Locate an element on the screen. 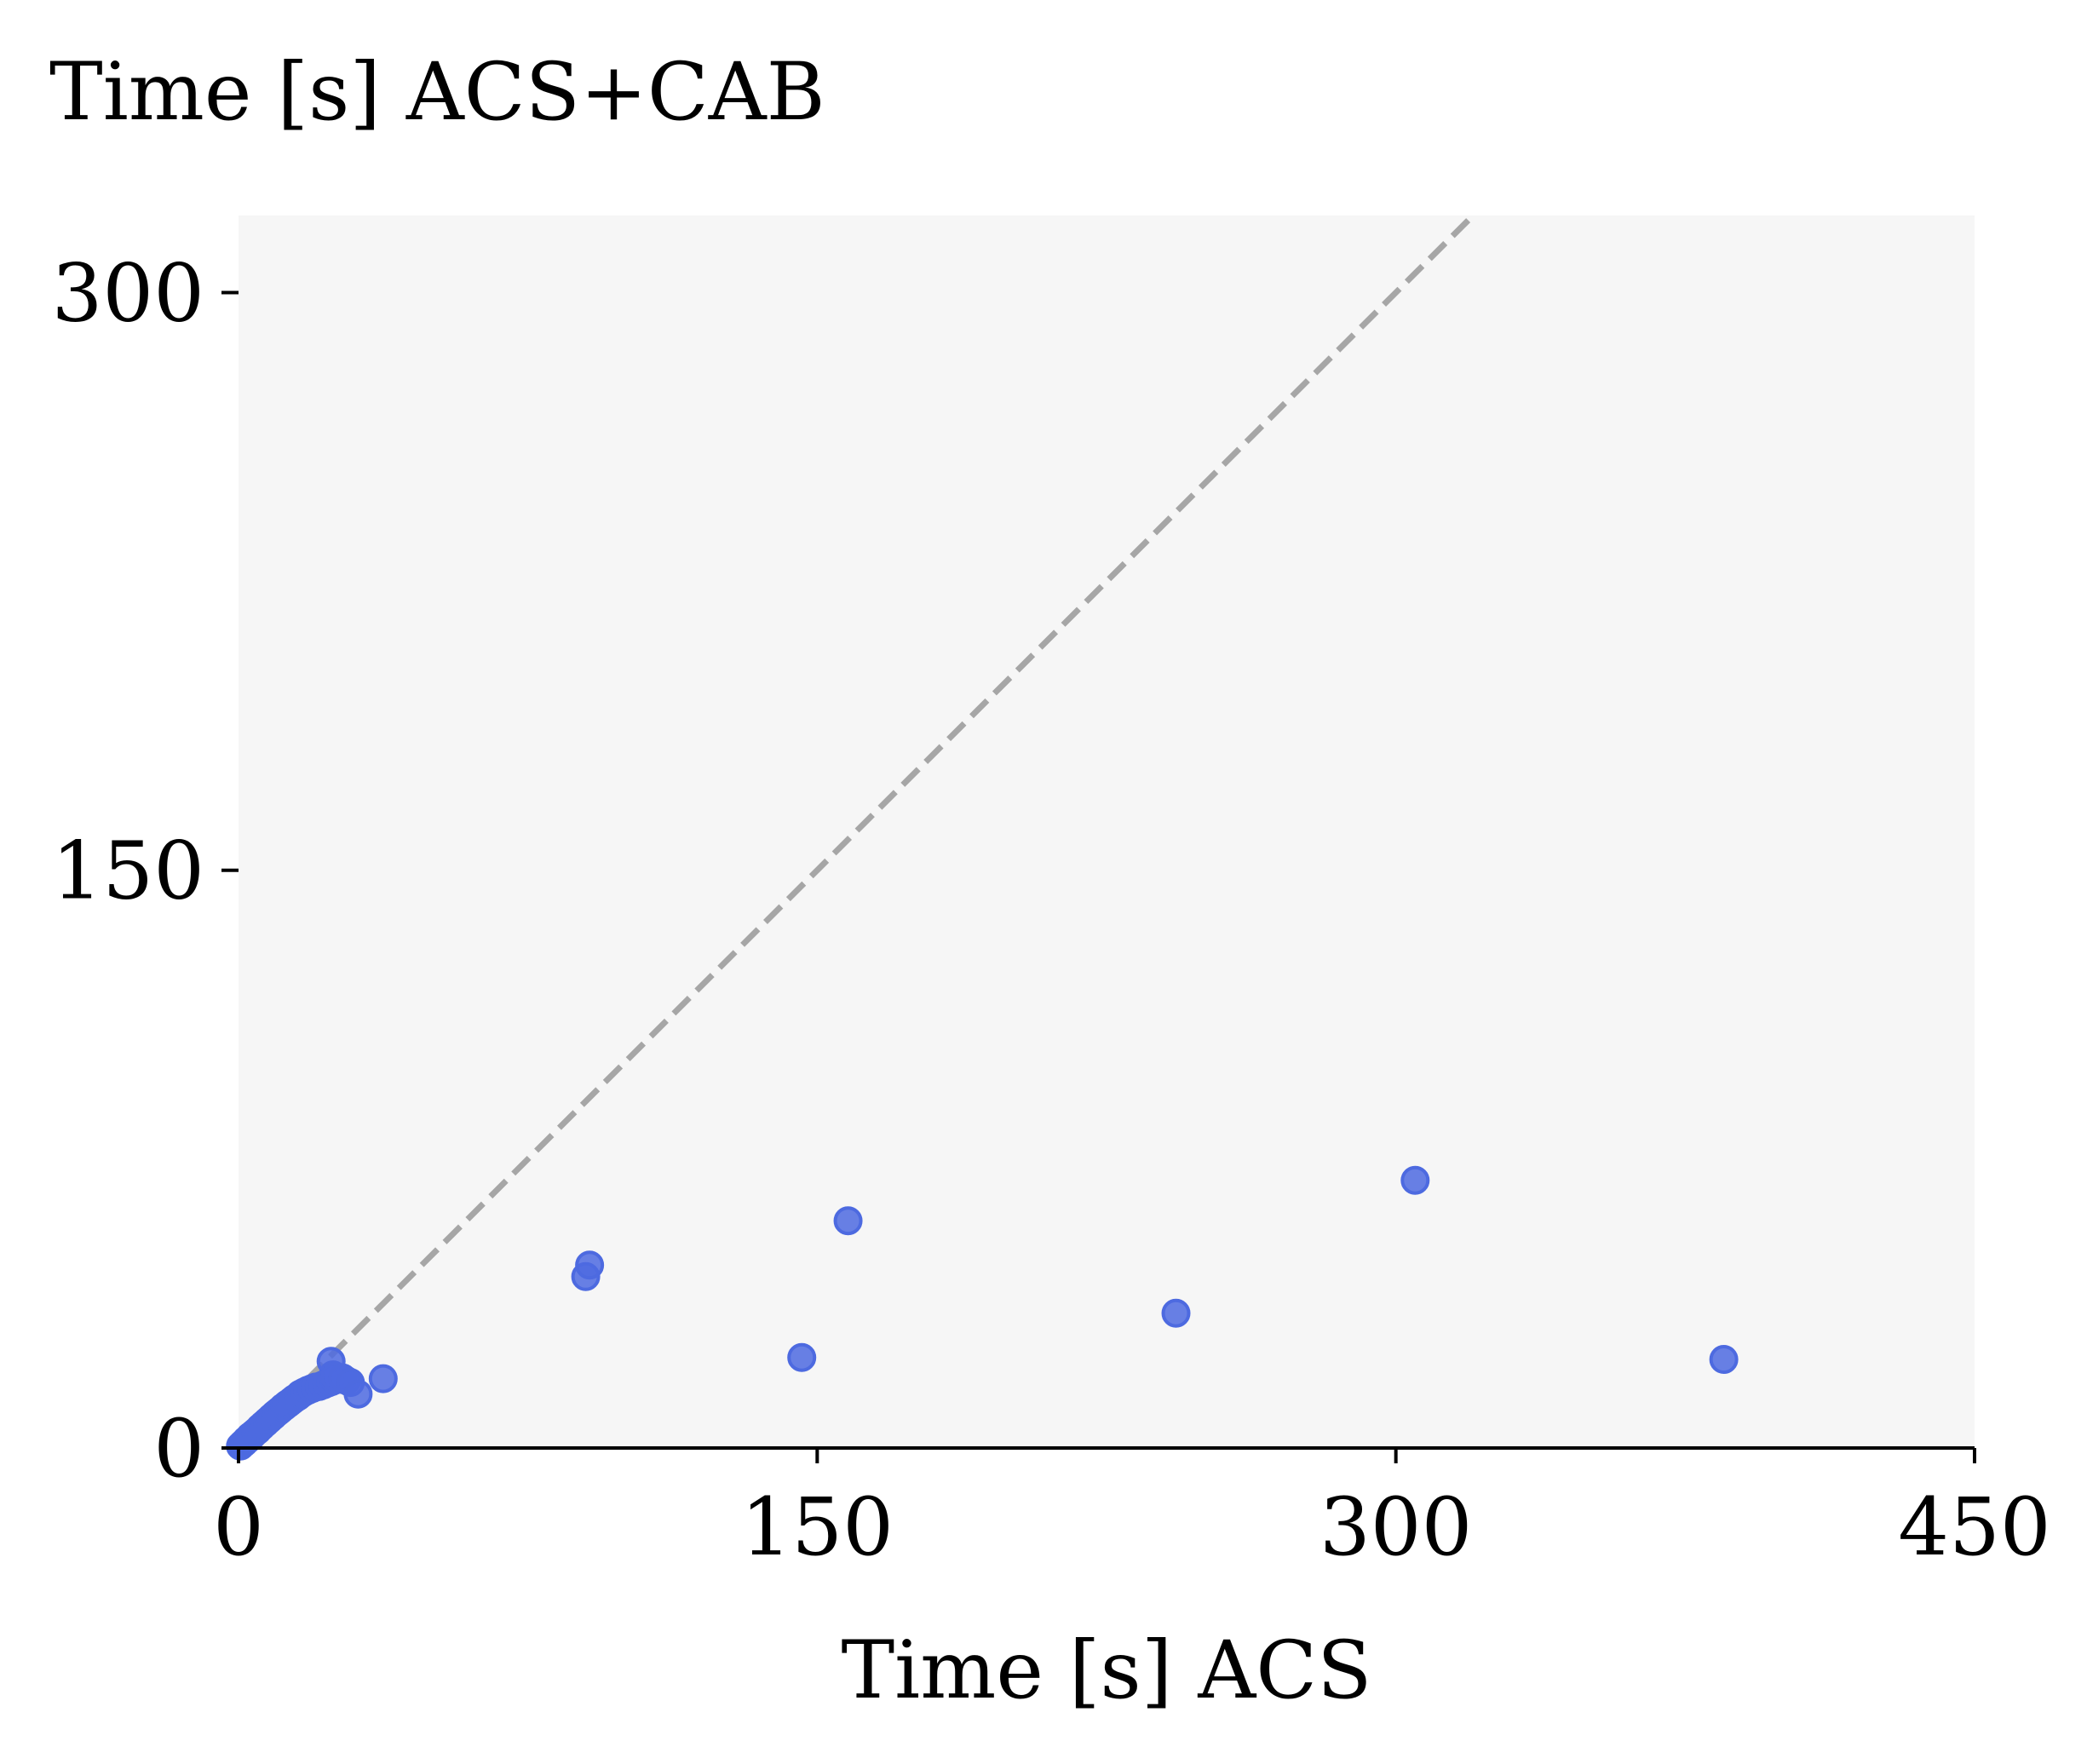 The width and height of the screenshot is (2087, 1764). y-tick-label: 300 is located at coordinates (128, 293).